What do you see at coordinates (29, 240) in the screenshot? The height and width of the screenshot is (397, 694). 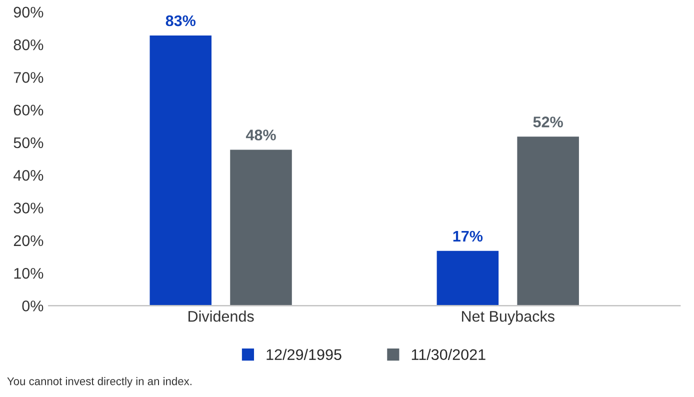 I see `y-tick-label: 20%` at bounding box center [29, 240].